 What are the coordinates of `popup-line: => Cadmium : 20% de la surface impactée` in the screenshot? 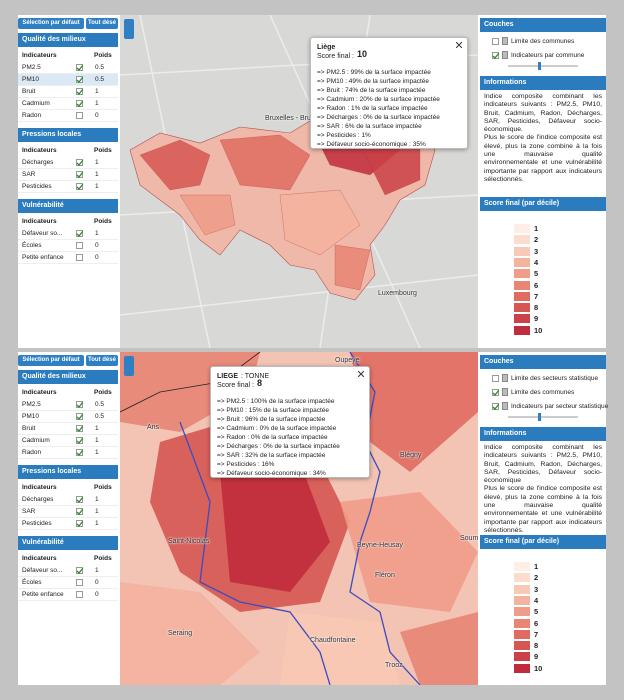 It's located at (378, 99).